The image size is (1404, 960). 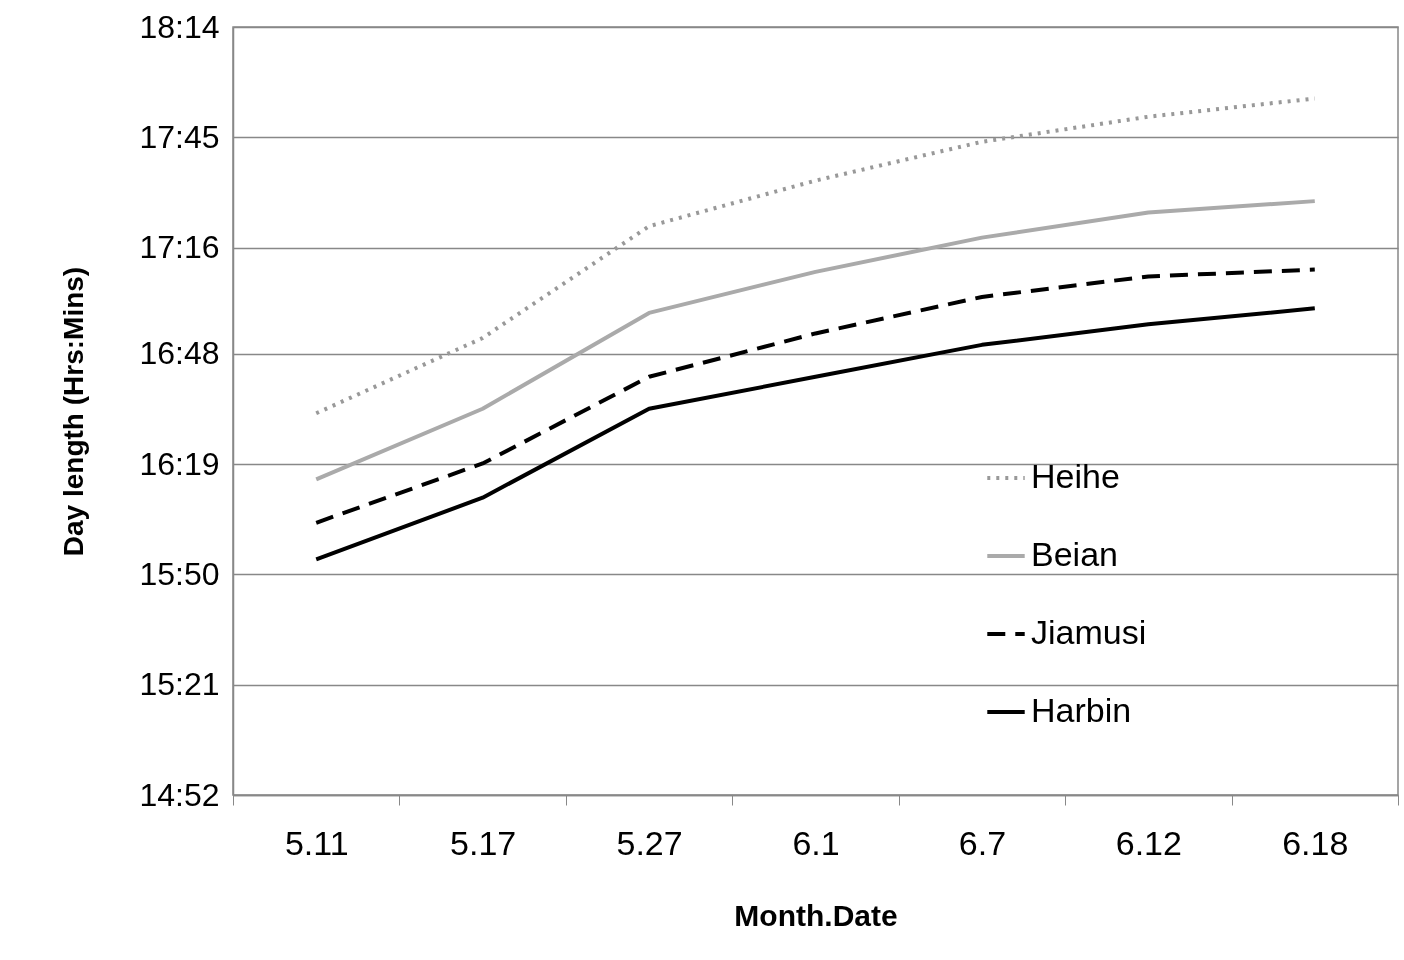 What do you see at coordinates (316, 842) in the screenshot?
I see `x-tick-label: 5.11` at bounding box center [316, 842].